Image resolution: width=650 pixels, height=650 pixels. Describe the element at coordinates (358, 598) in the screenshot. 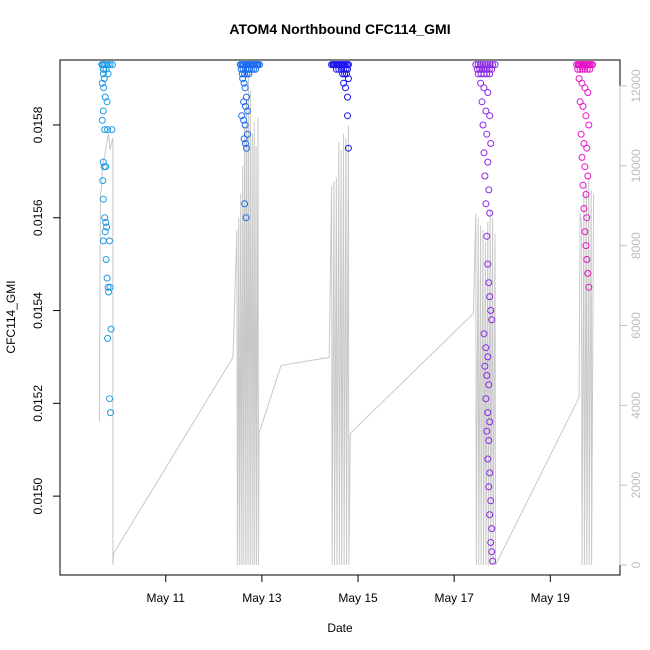

I see `x-tick-label: May 15` at that location.